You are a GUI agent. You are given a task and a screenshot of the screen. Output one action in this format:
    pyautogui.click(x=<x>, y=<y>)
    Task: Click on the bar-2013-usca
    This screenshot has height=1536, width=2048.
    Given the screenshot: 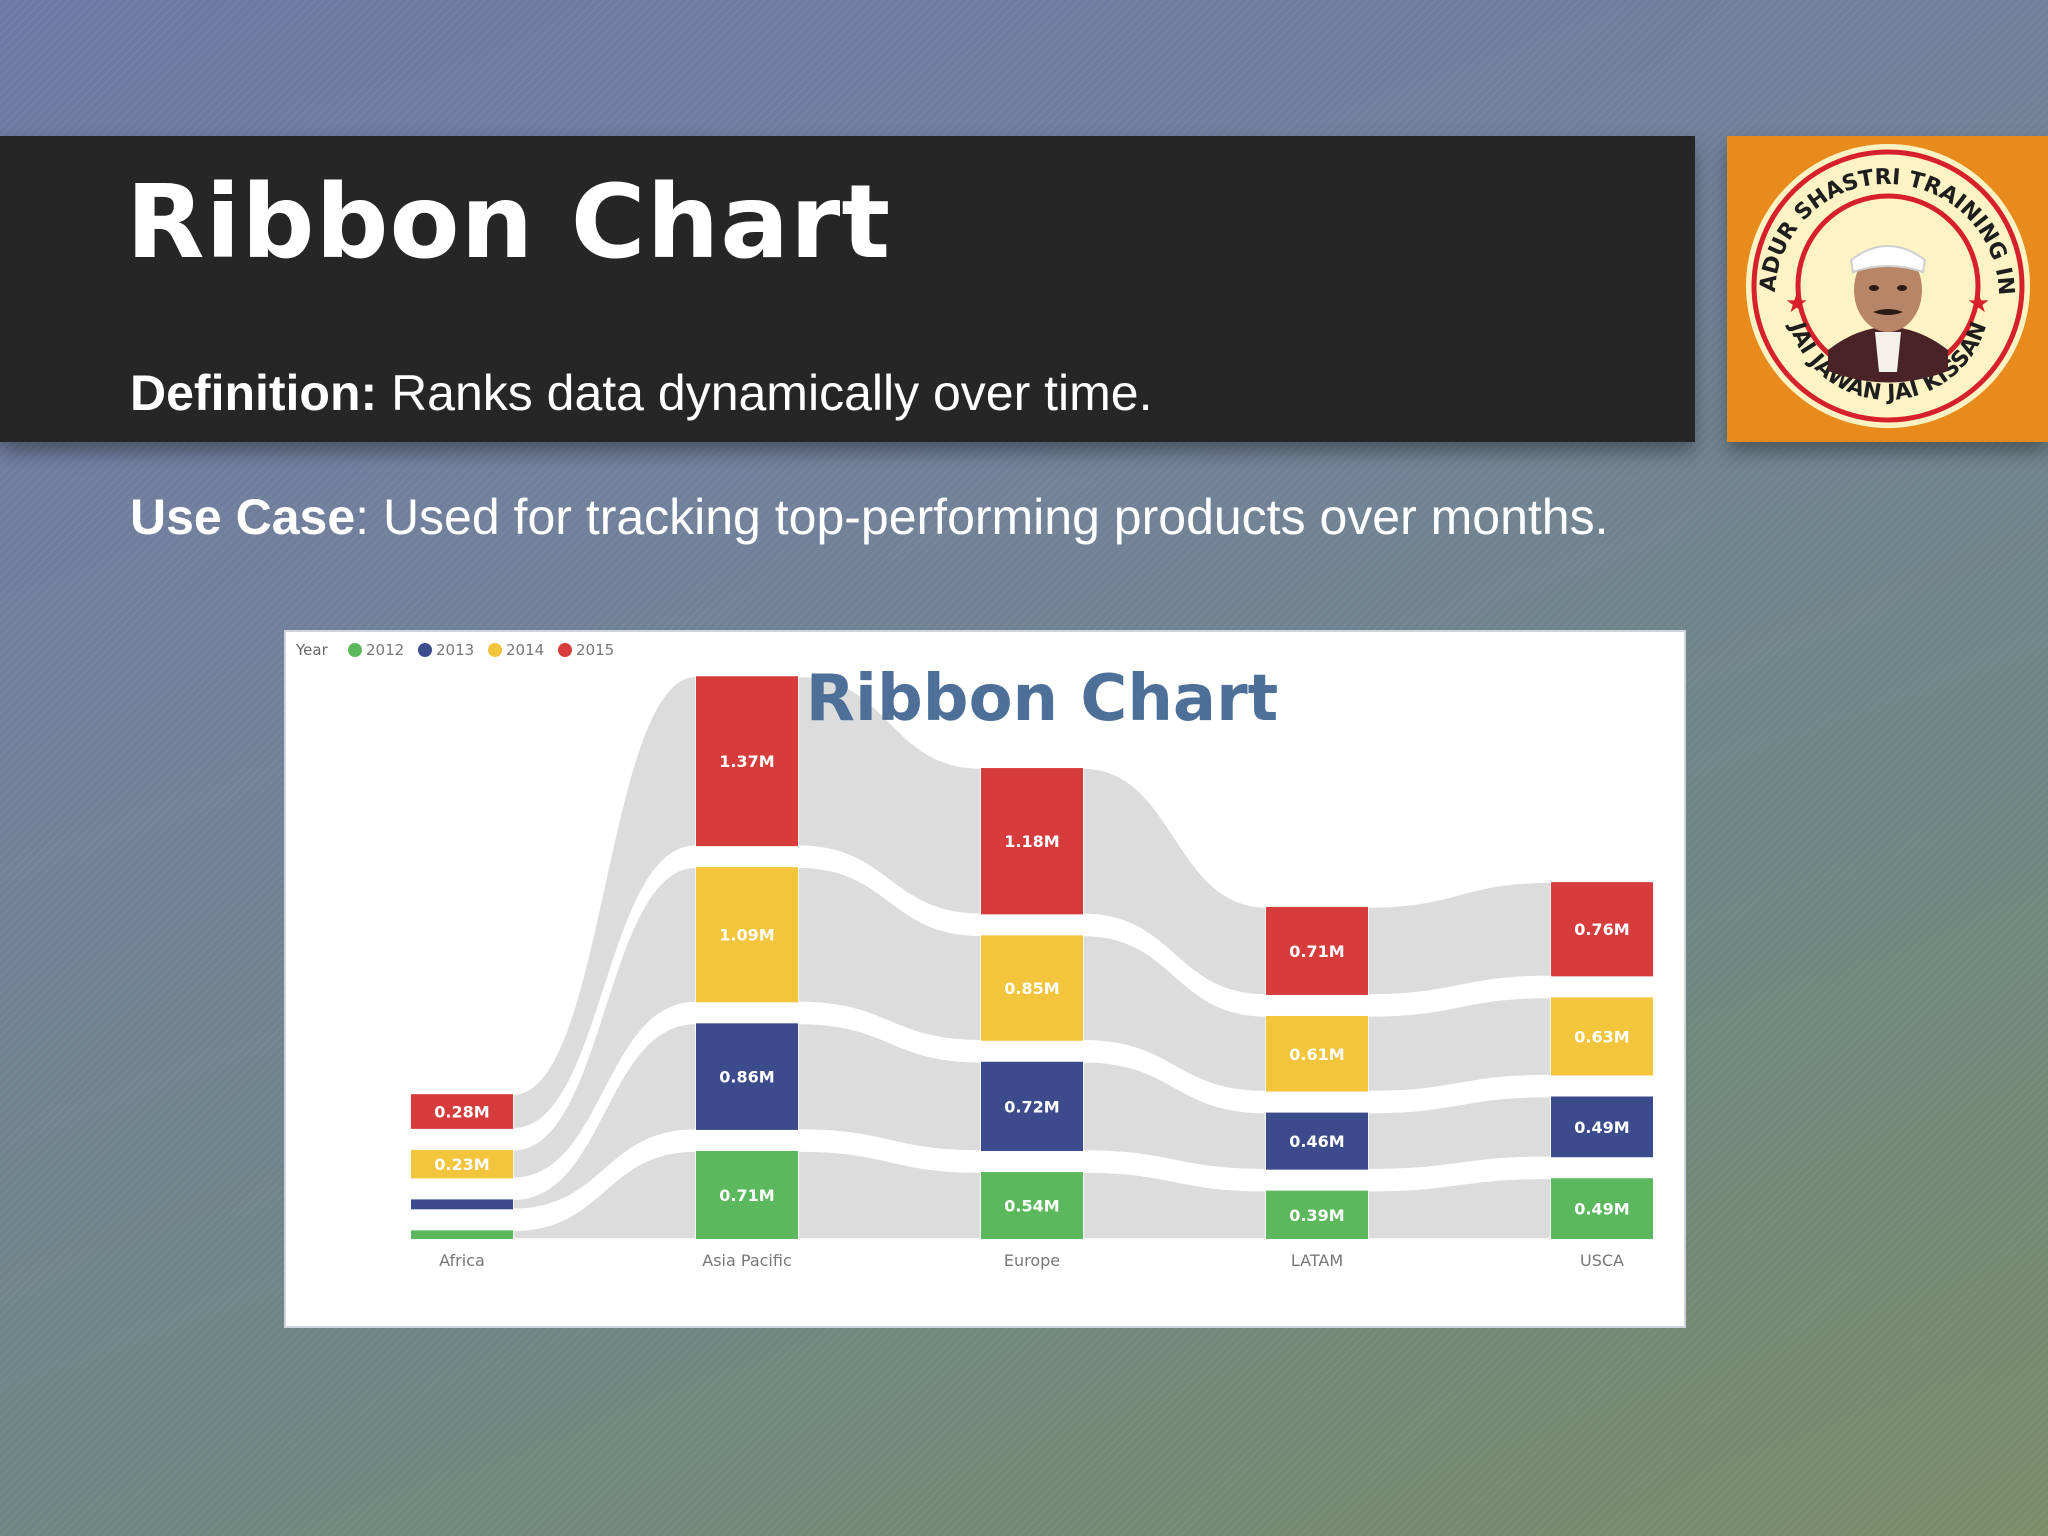 What is the action you would take?
    pyautogui.click(x=1602, y=1127)
    